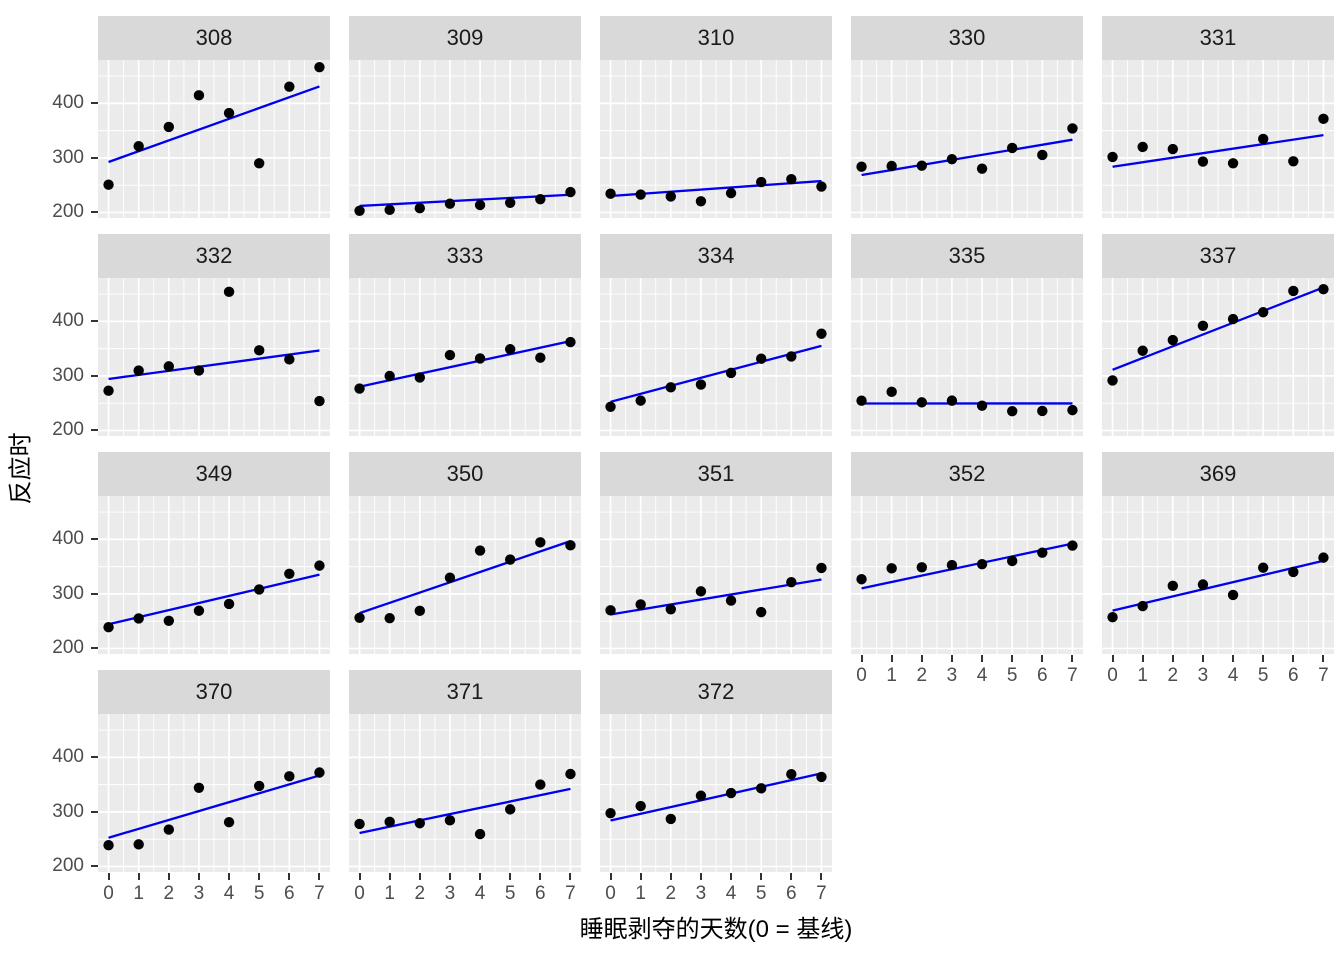  What do you see at coordinates (359, 893) in the screenshot?
I see `x-tick-label: 0` at bounding box center [359, 893].